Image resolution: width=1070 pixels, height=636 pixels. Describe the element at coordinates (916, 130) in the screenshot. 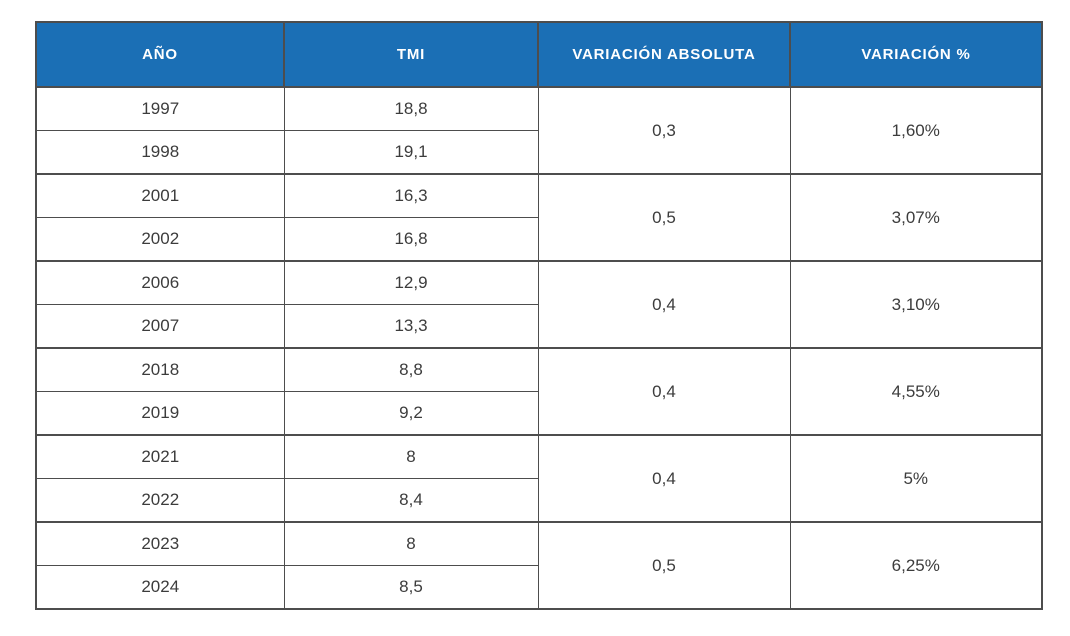

I see `variacion-pct-cell: 1,60%` at that location.